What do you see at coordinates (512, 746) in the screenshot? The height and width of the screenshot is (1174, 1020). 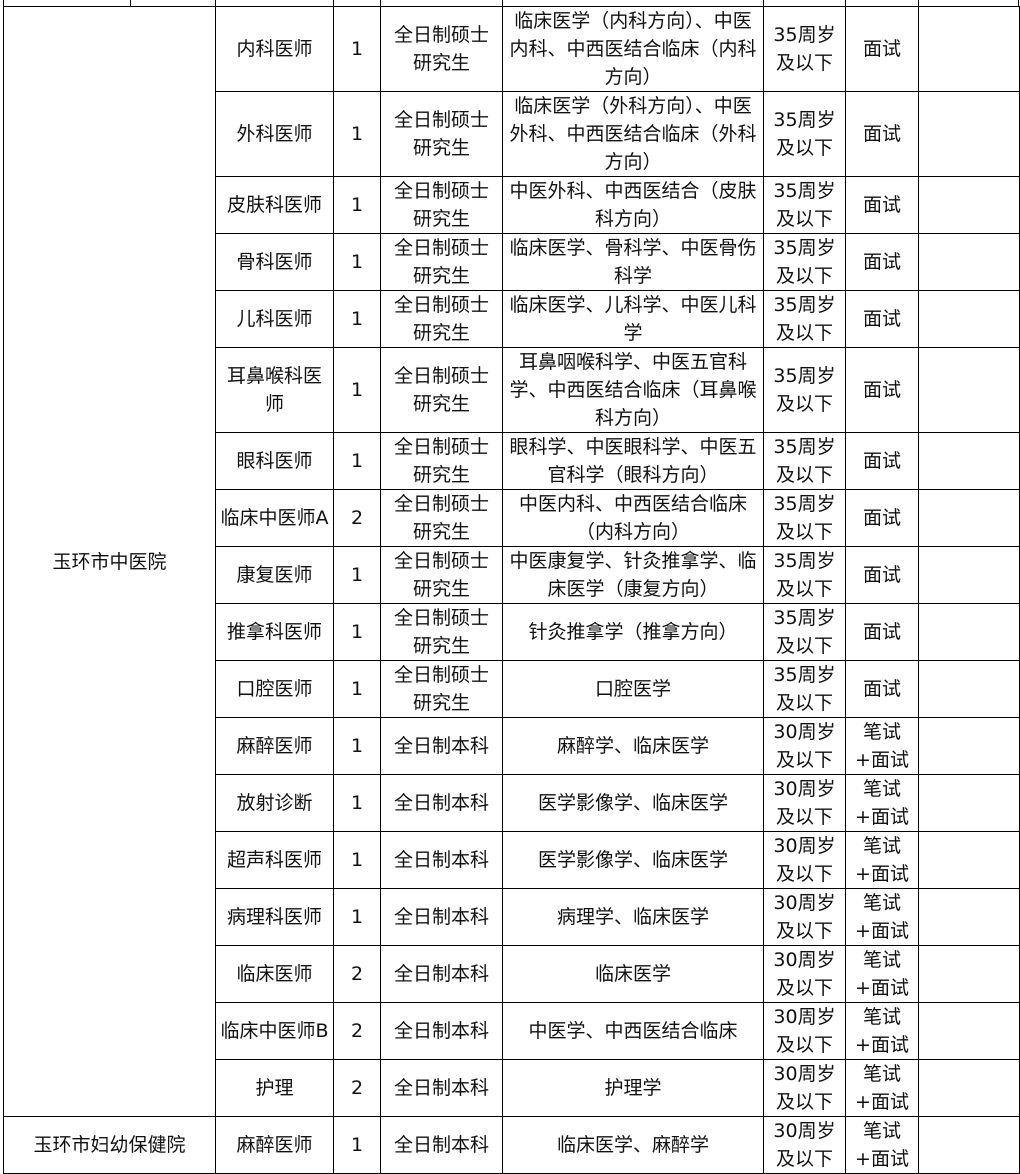 I see `table-row: 麻醉医师 1 全日制本科 麻醉学、临床医学 30周岁及以下 笔试+面试` at bounding box center [512, 746].